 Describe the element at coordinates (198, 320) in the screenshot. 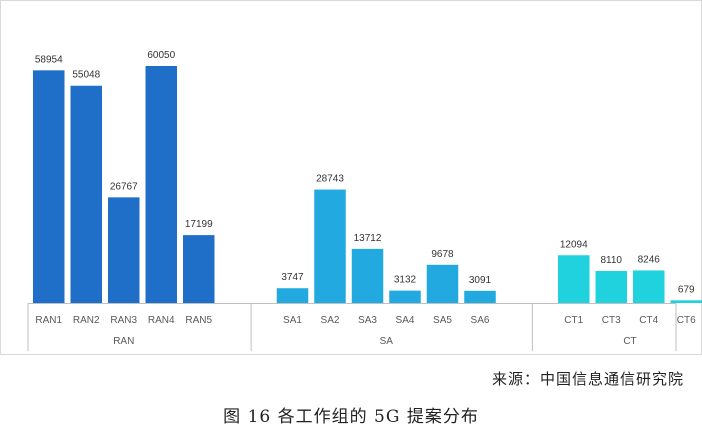

I see `tick-label-ran5: RAN5` at that location.